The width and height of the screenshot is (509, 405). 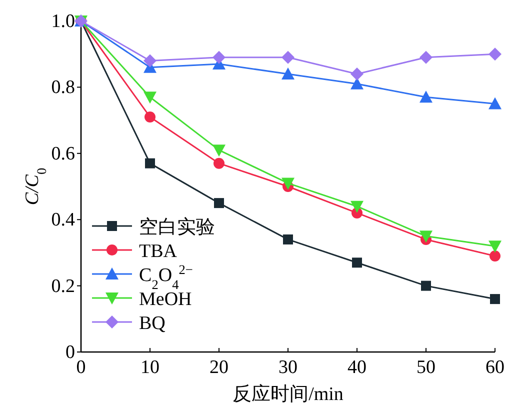 What do you see at coordinates (63, 153) in the screenshot?
I see `y-tick-label: 0.6` at bounding box center [63, 153].